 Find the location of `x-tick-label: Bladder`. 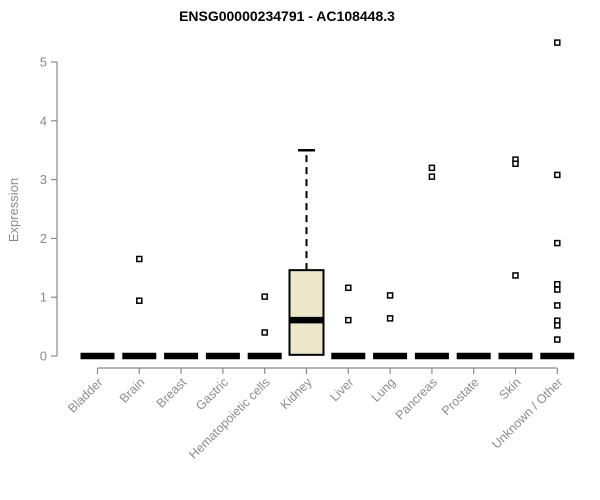

x-tick-label: Bladder is located at coordinates (85, 395).